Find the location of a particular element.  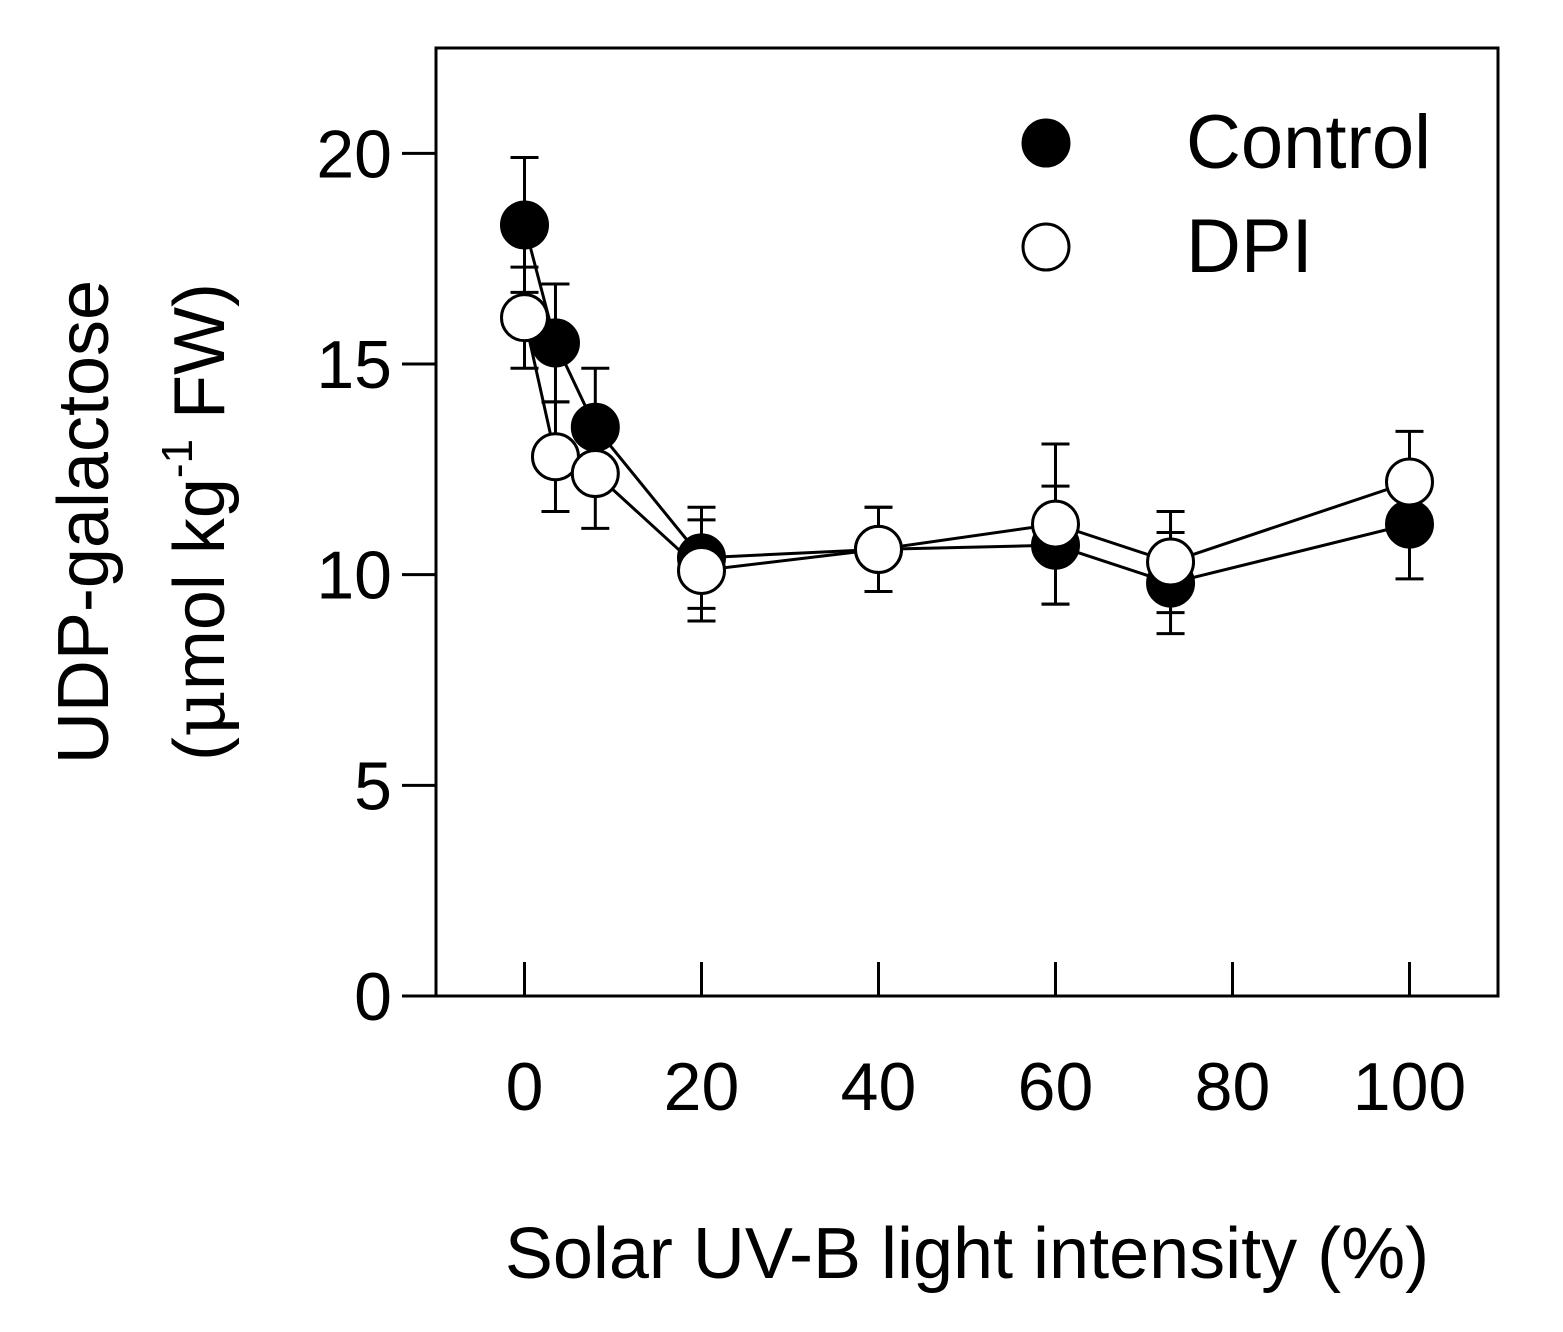

legend-marker-control is located at coordinates (1046, 143).